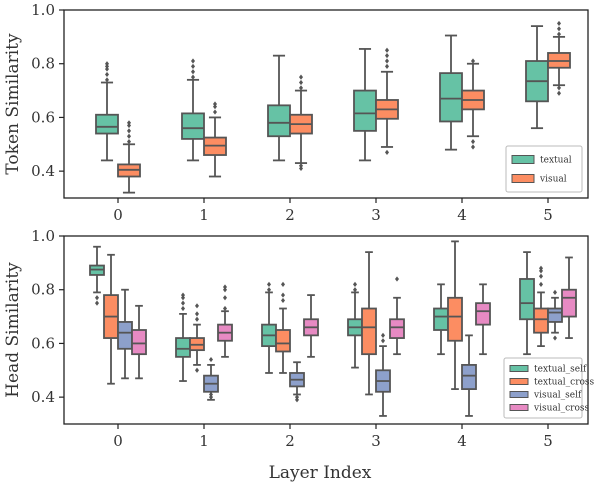 This screenshot has height=493, width=596. Describe the element at coordinates (43, 64) in the screenshot. I see `token-panel-ytick-label: 0.8` at that location.